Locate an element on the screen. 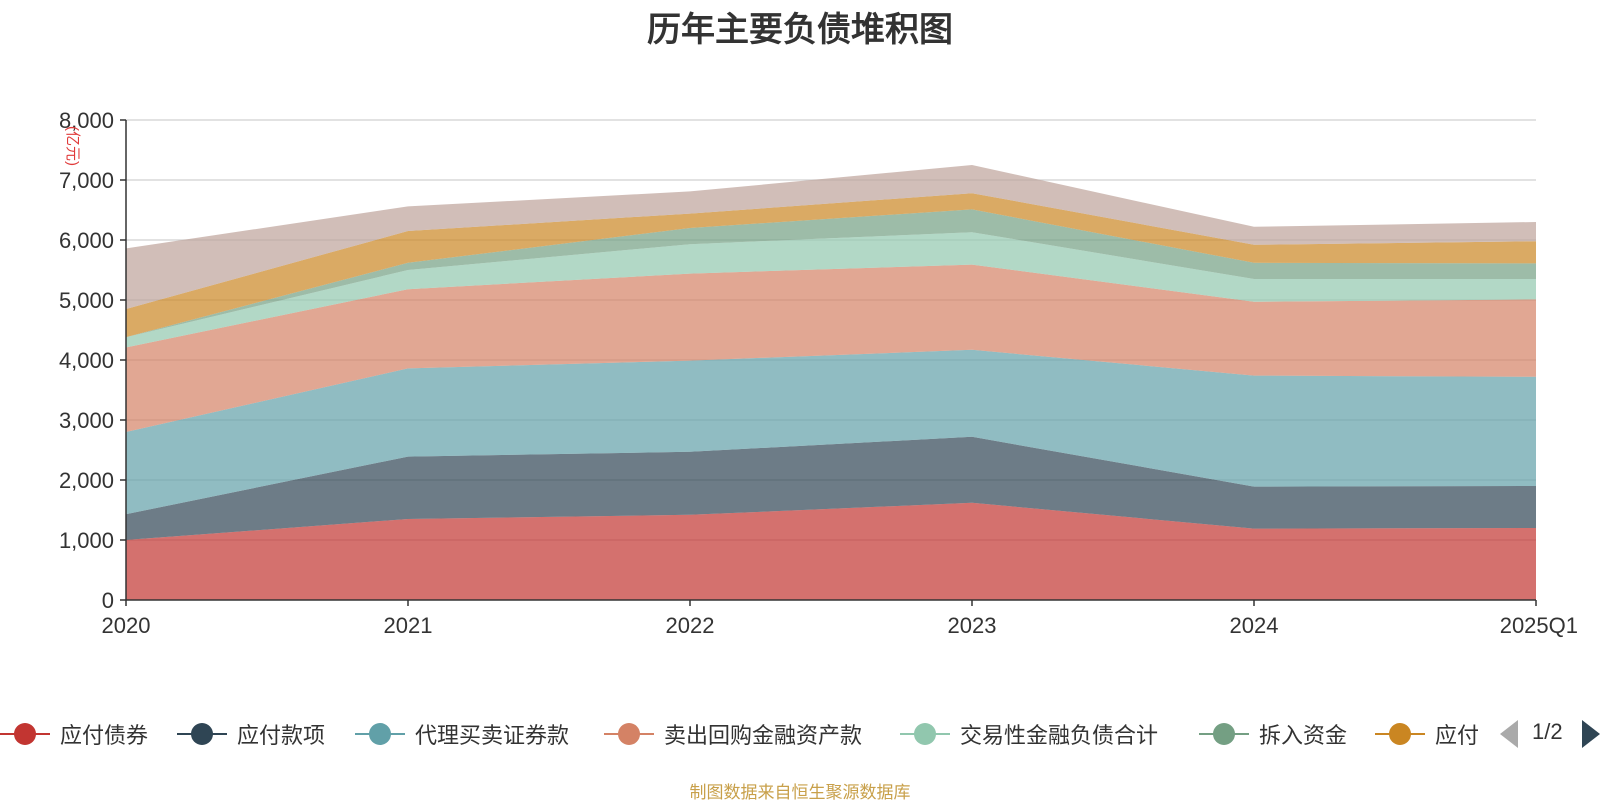 The image size is (1600, 803). y-tick-label-6: 6,000 is located at coordinates (86, 240).